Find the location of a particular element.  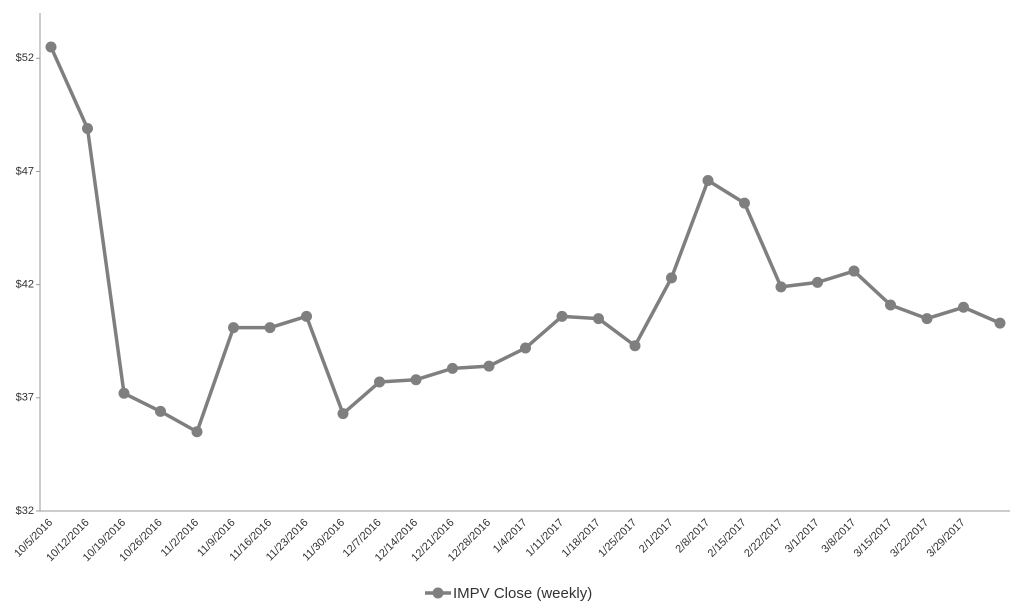

y-tick-label: $47 is located at coordinates (25, 171).